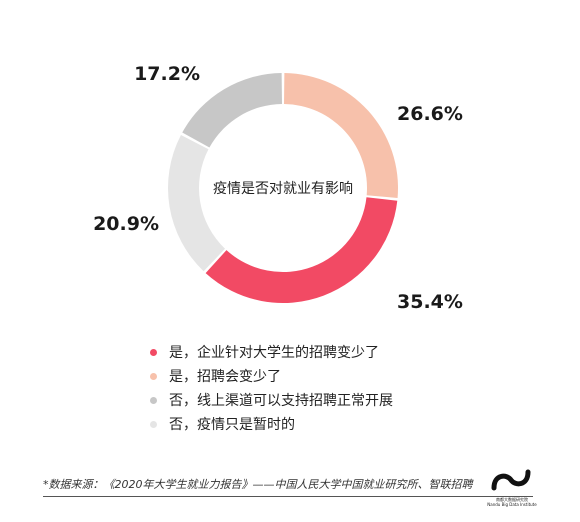  I want to click on slice-value-label: 20.9%, so click(126, 224).